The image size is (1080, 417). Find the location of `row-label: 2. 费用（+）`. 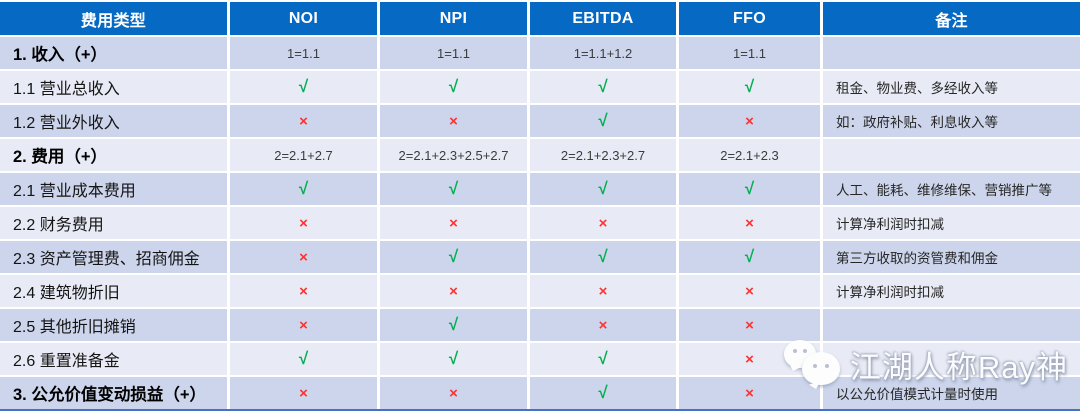

row-label: 2. 费用（+） is located at coordinates (113, 155).